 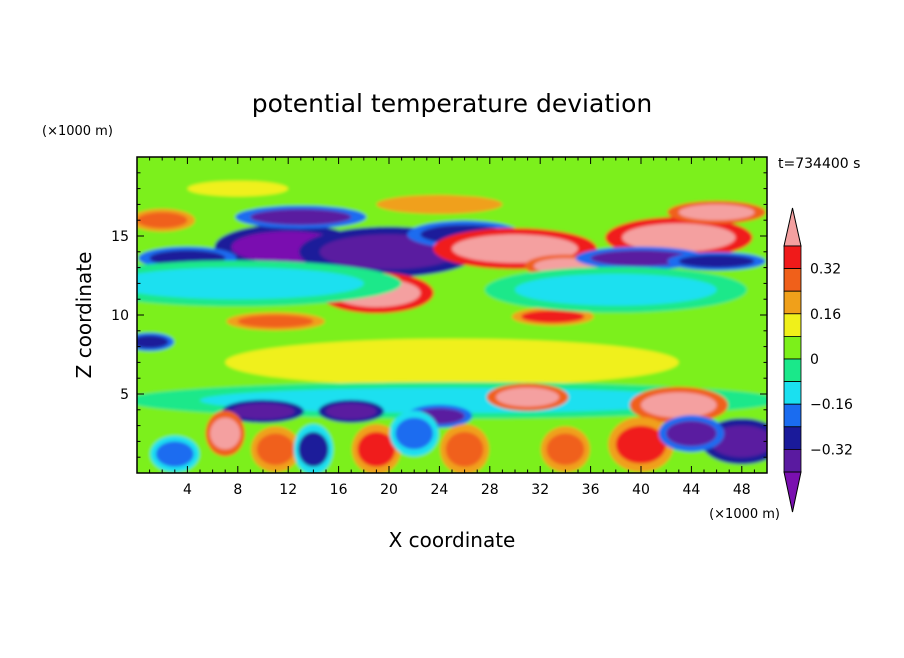 What do you see at coordinates (439, 490) in the screenshot?
I see `x-tick-label: 24` at bounding box center [439, 490].